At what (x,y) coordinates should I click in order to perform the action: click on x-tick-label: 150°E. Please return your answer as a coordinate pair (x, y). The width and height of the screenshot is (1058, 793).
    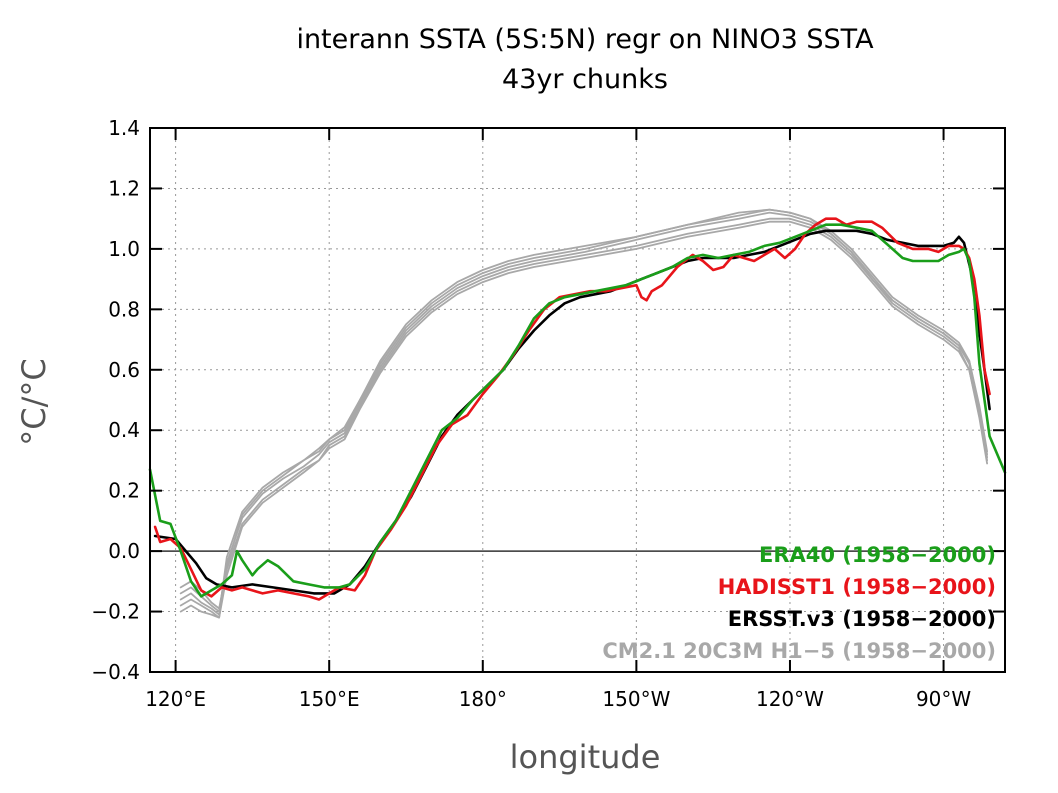
    Looking at the image, I should click on (329, 699).